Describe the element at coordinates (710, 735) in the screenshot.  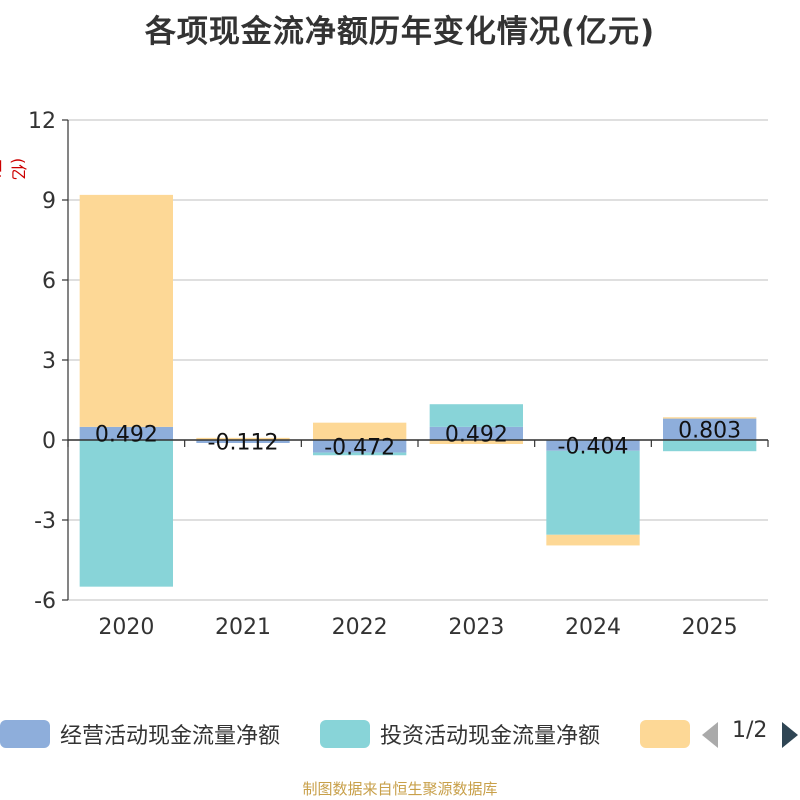
I see `pager-prev-icon` at that location.